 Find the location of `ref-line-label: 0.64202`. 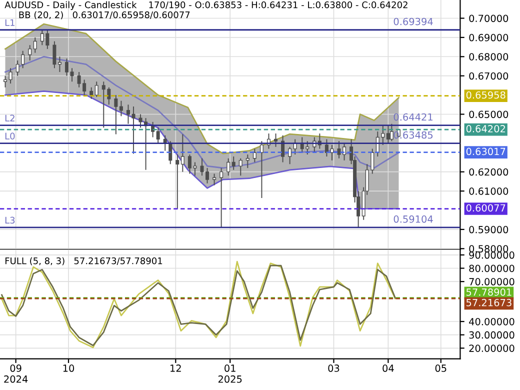

ref-line-label: 0.64202 is located at coordinates (485, 128).